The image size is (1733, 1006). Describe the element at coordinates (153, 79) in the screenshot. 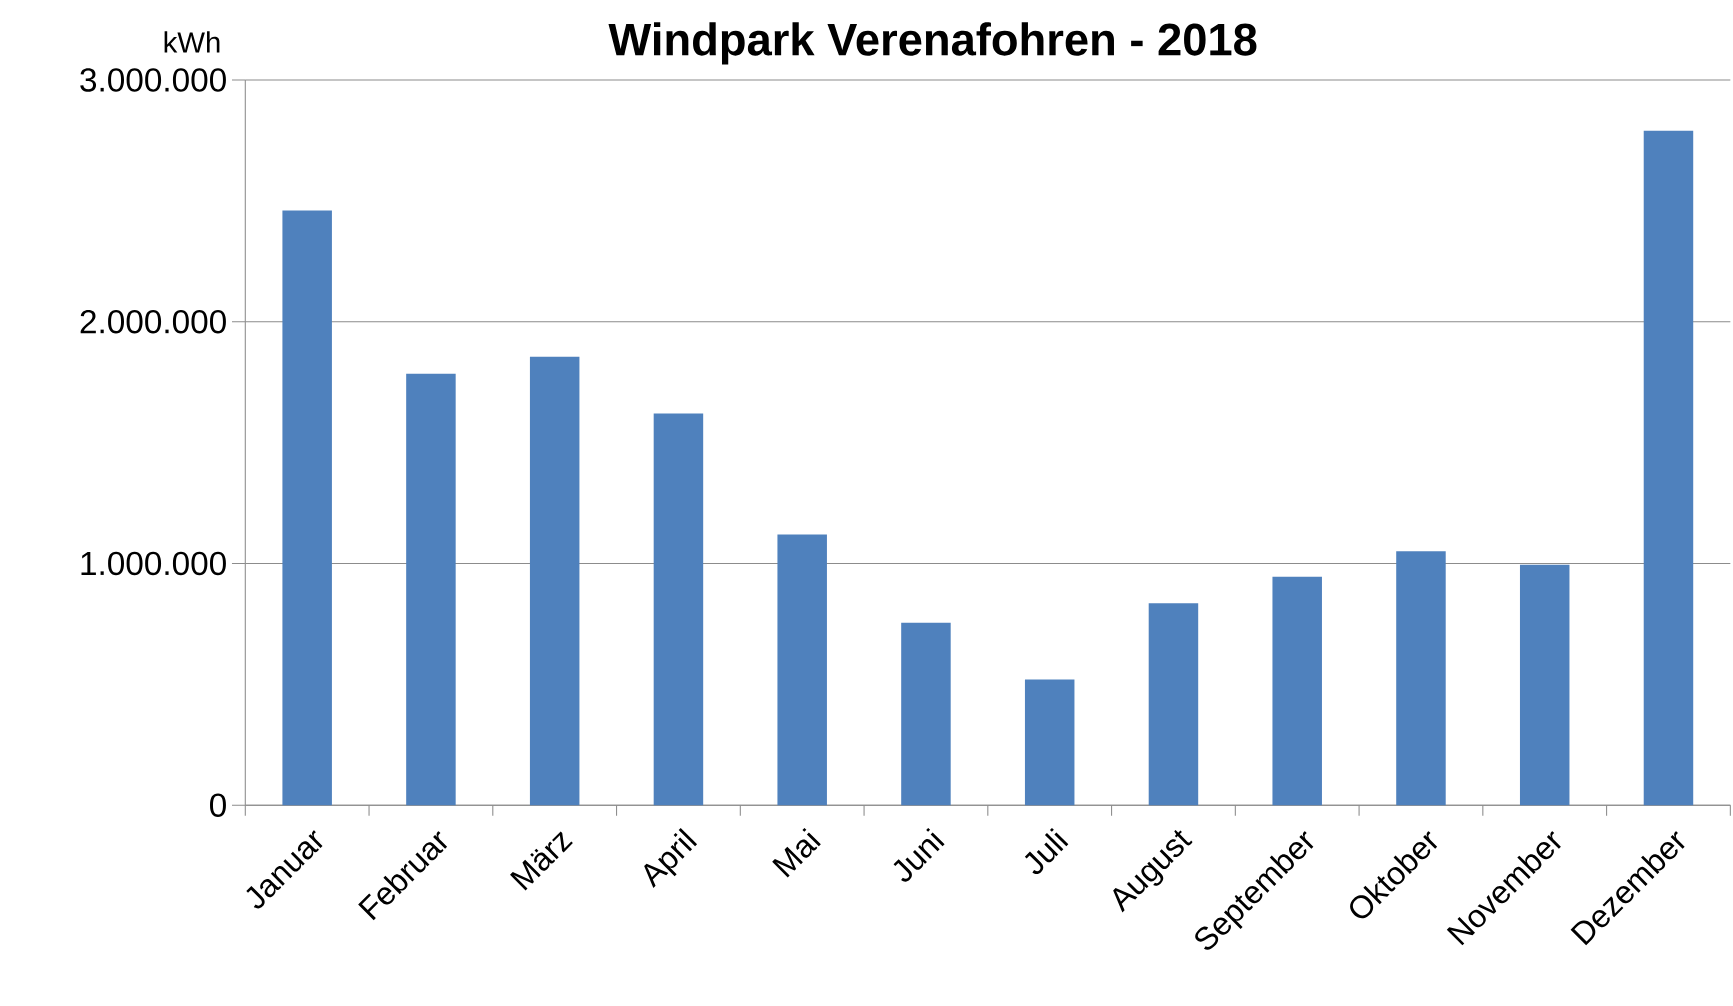

I see `y-tick-label: 3.000.000` at that location.